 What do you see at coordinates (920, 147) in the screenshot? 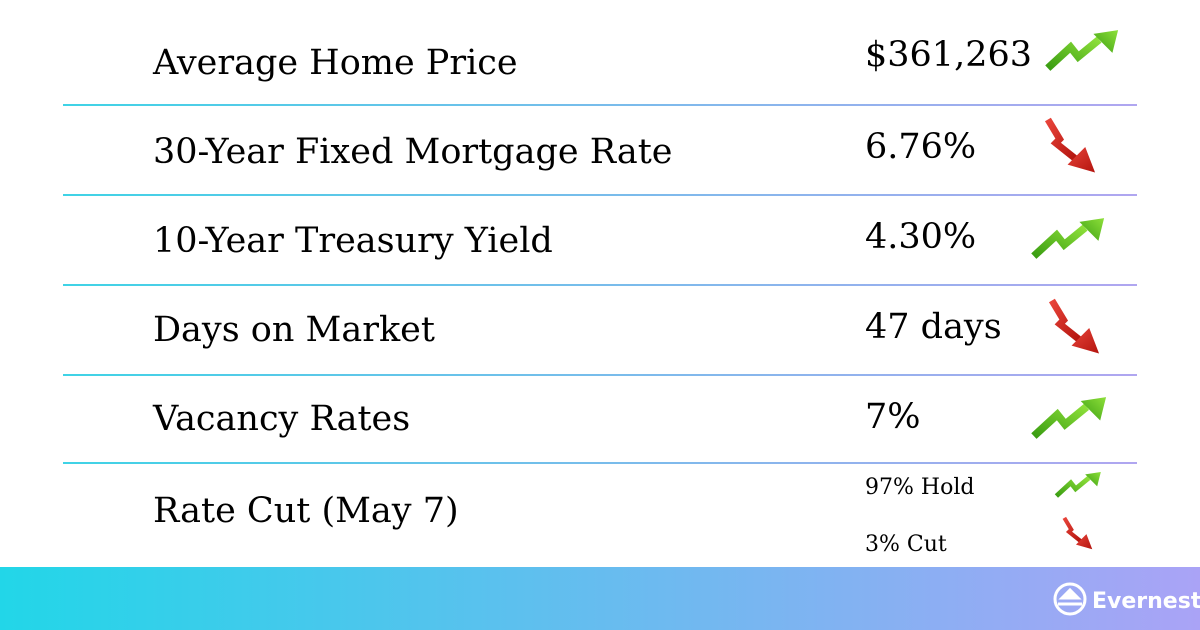
I see `row-value: 6.76%` at bounding box center [920, 147].